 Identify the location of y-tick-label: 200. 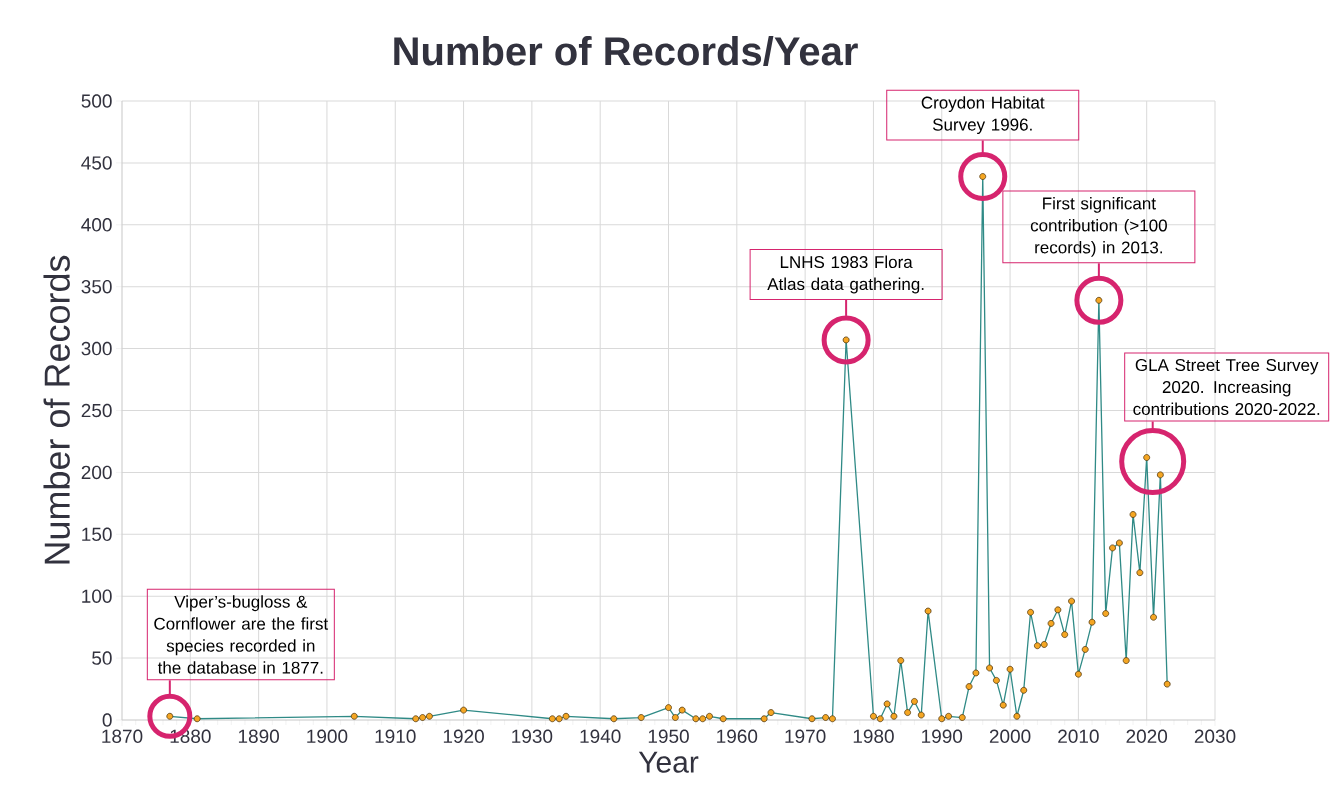
(96, 472).